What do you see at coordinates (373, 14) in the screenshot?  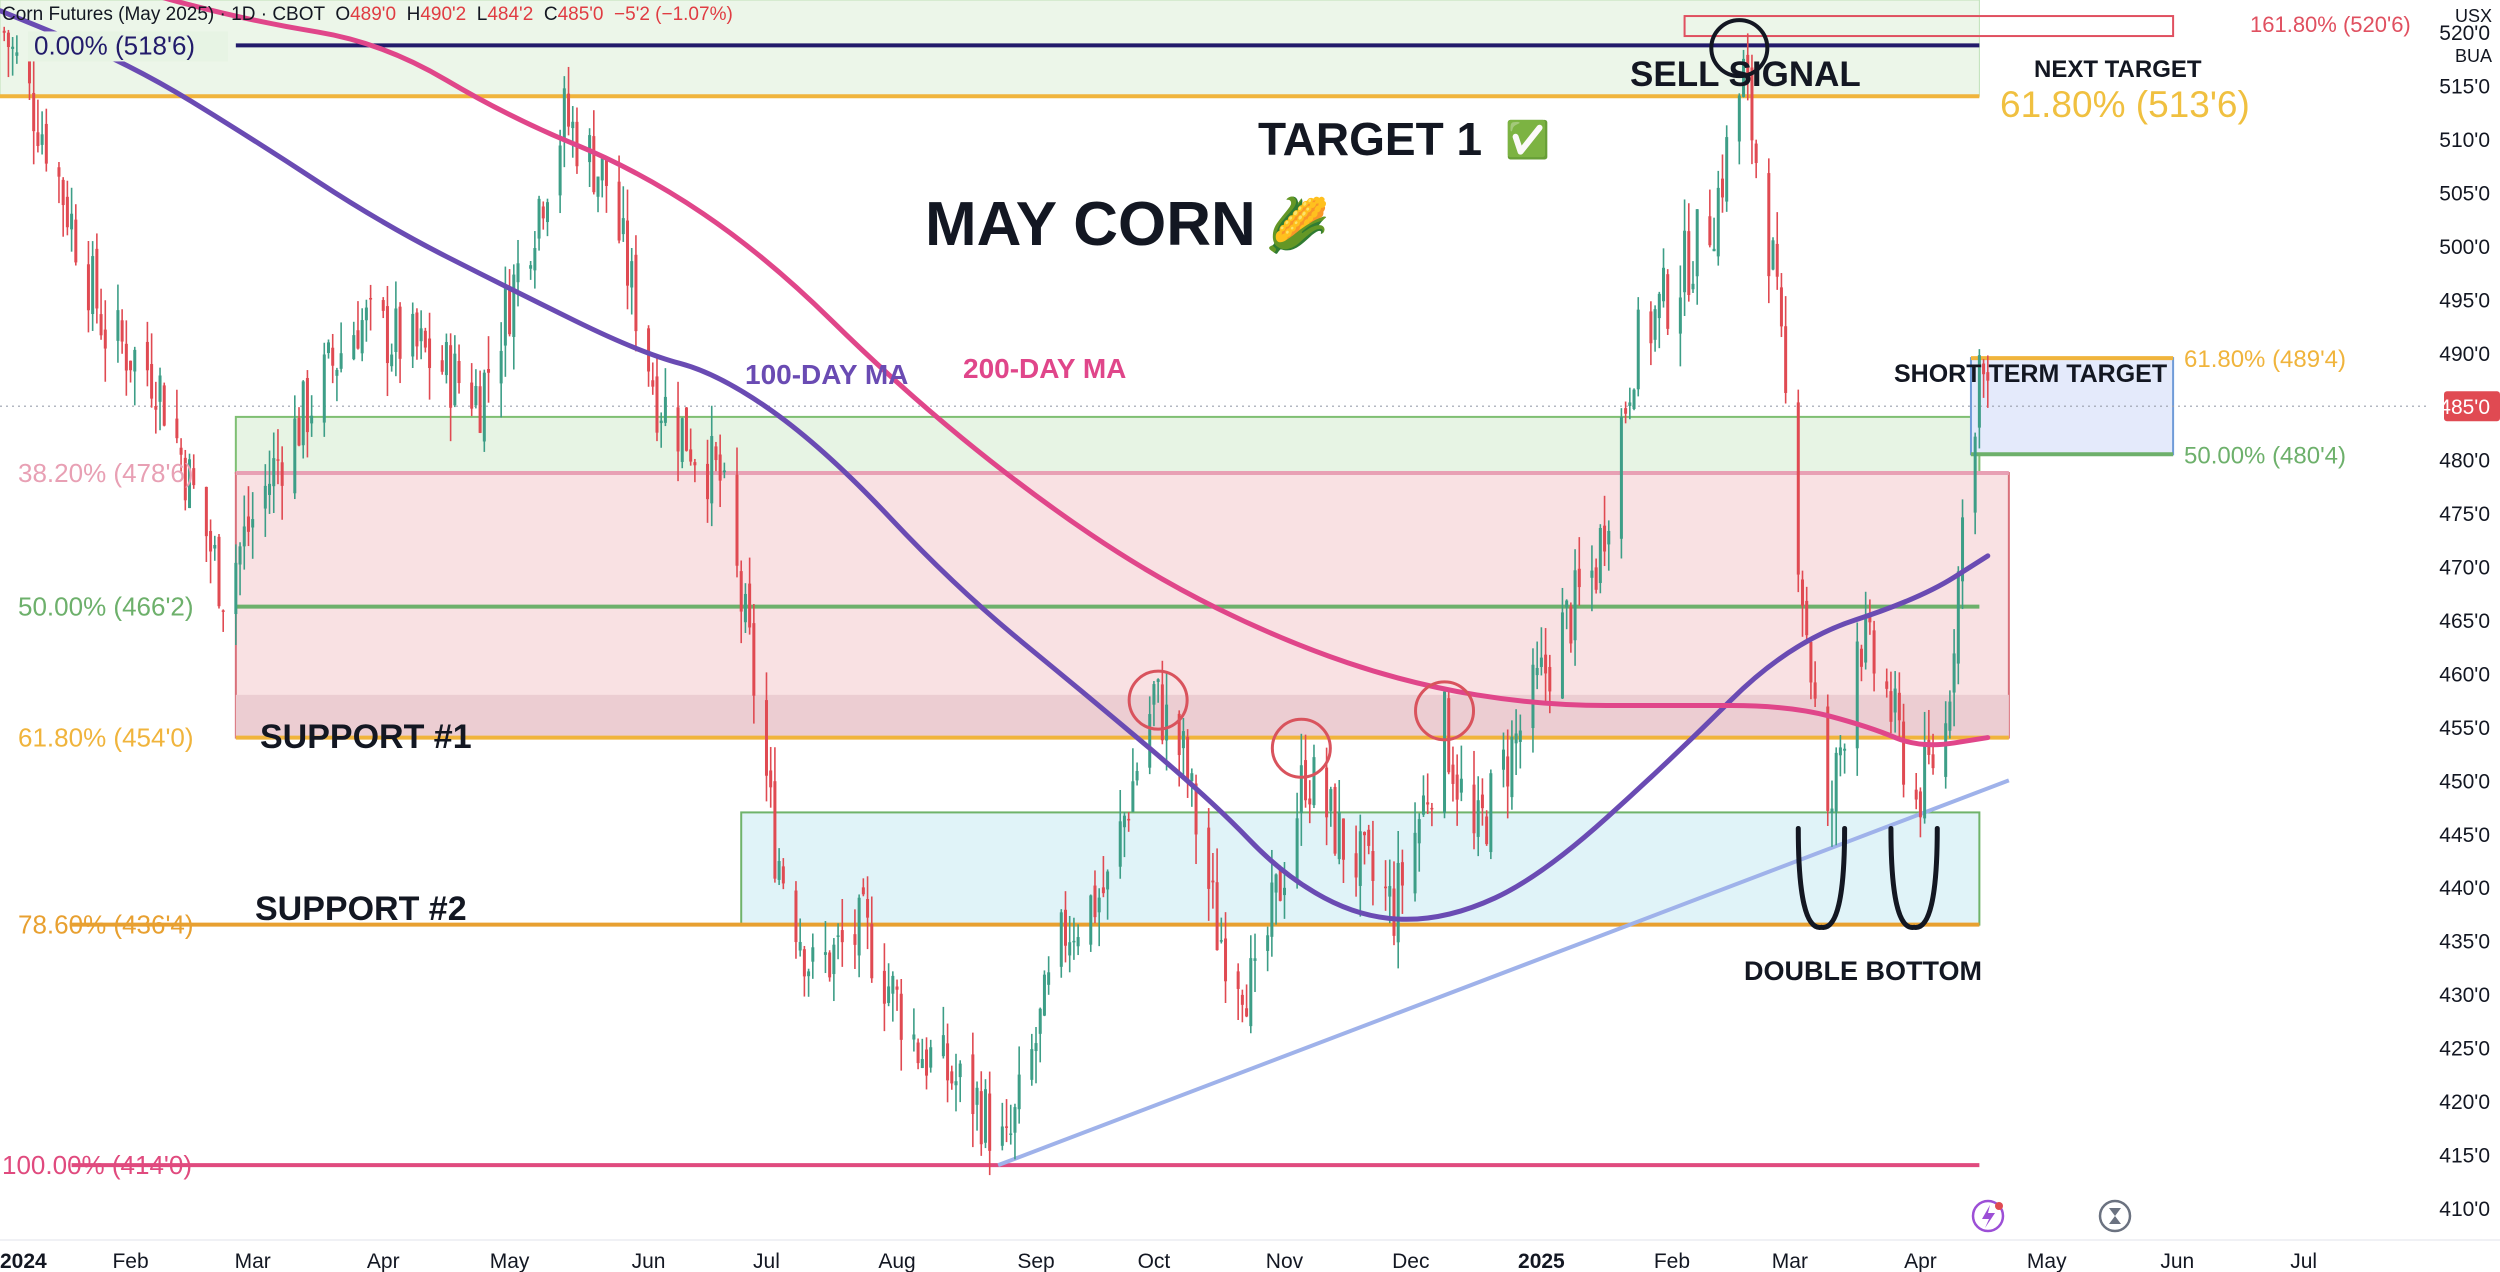 I see `header-open: 489'0` at bounding box center [373, 14].